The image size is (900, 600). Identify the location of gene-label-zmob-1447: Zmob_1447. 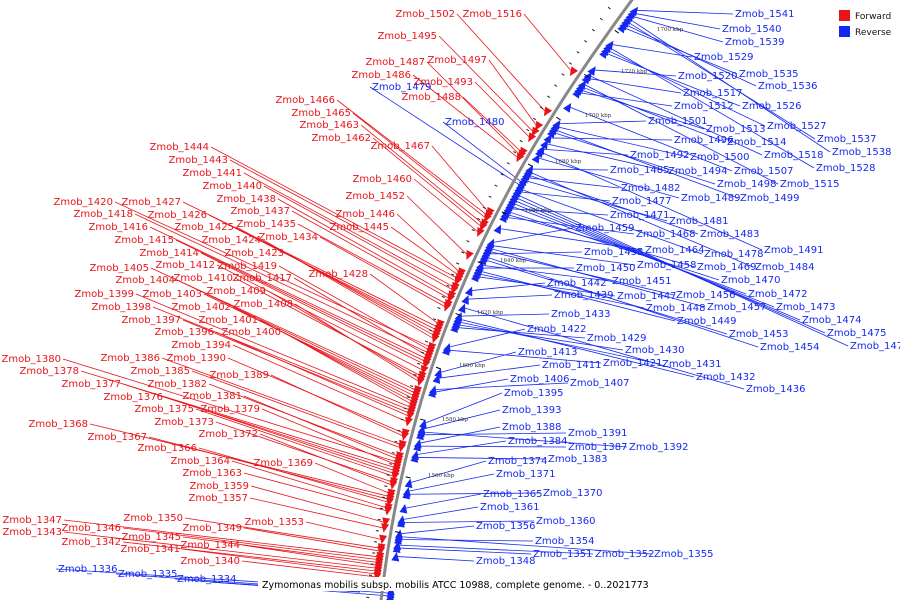
(647, 296).